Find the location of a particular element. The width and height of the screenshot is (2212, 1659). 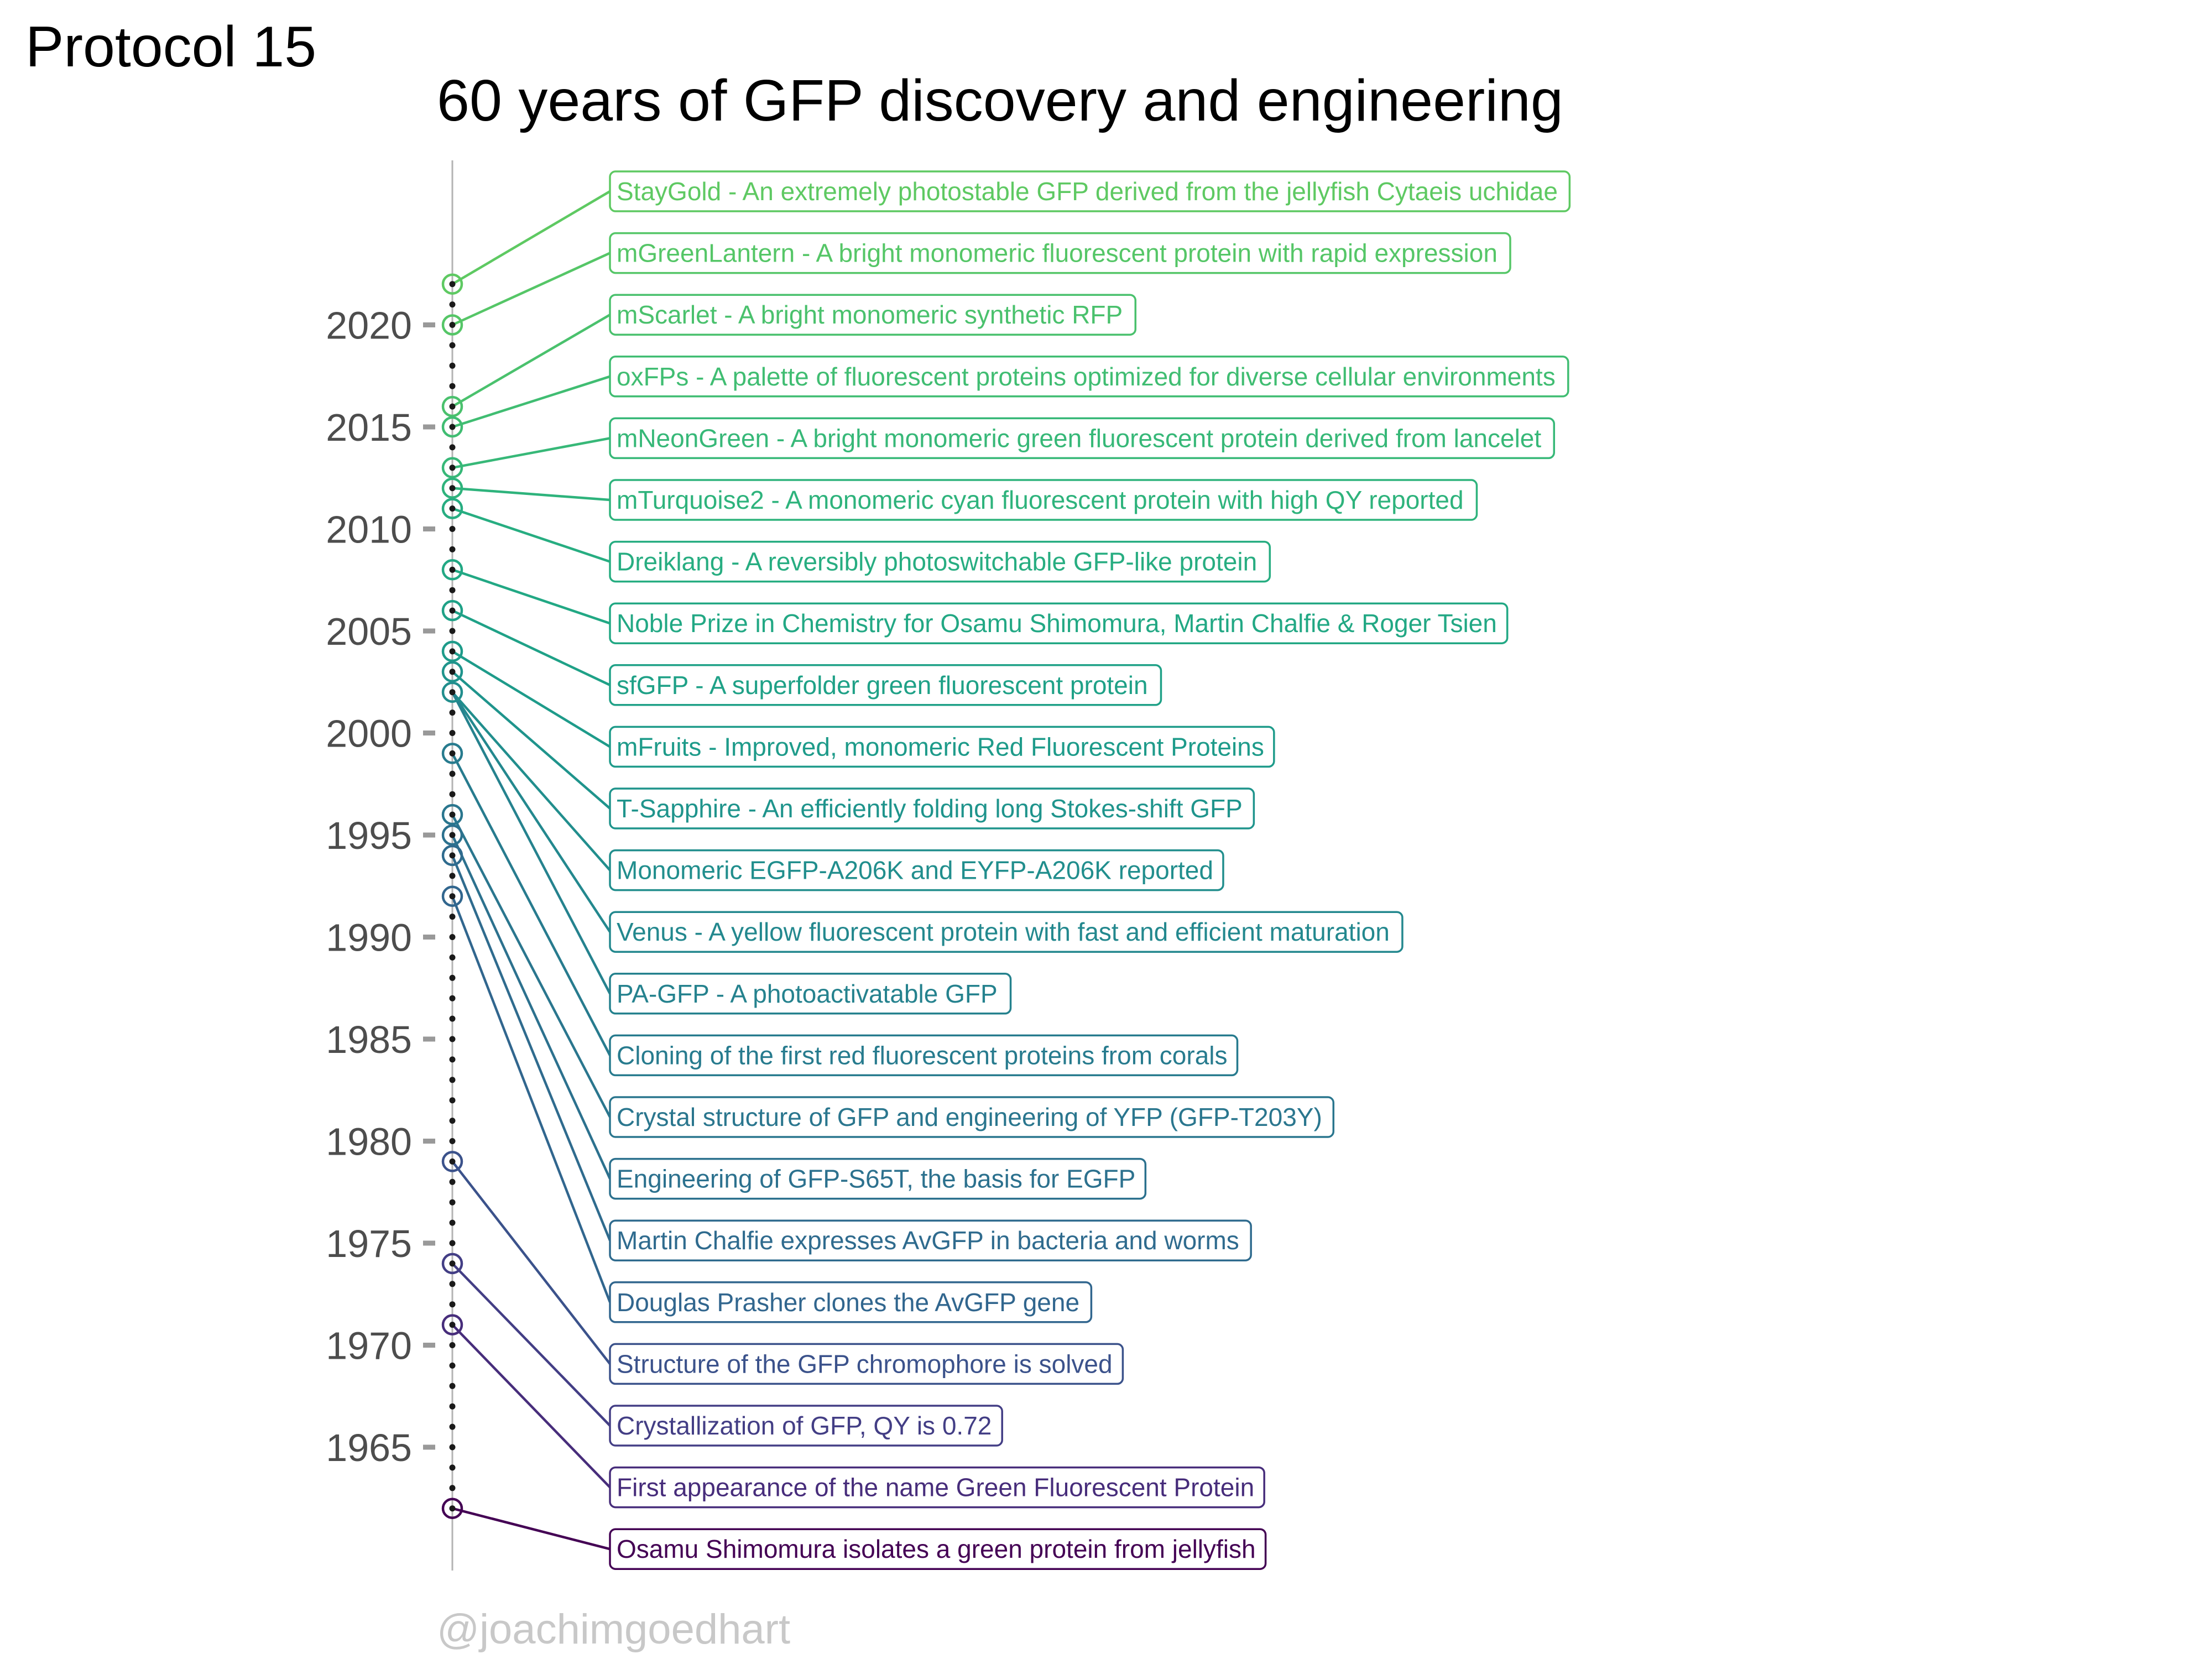

y-tick-label: 1990 is located at coordinates (369, 938).